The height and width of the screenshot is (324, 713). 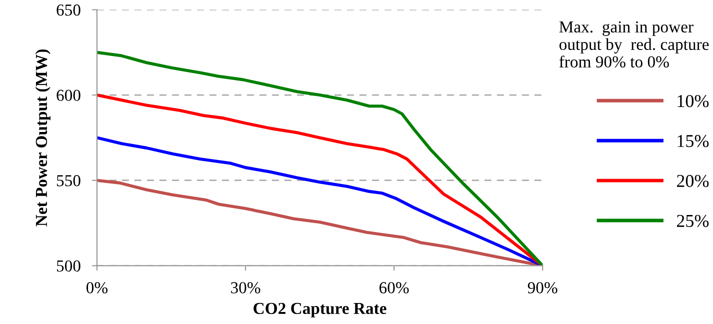 I want to click on y-tick-label: 500, so click(x=68, y=266).